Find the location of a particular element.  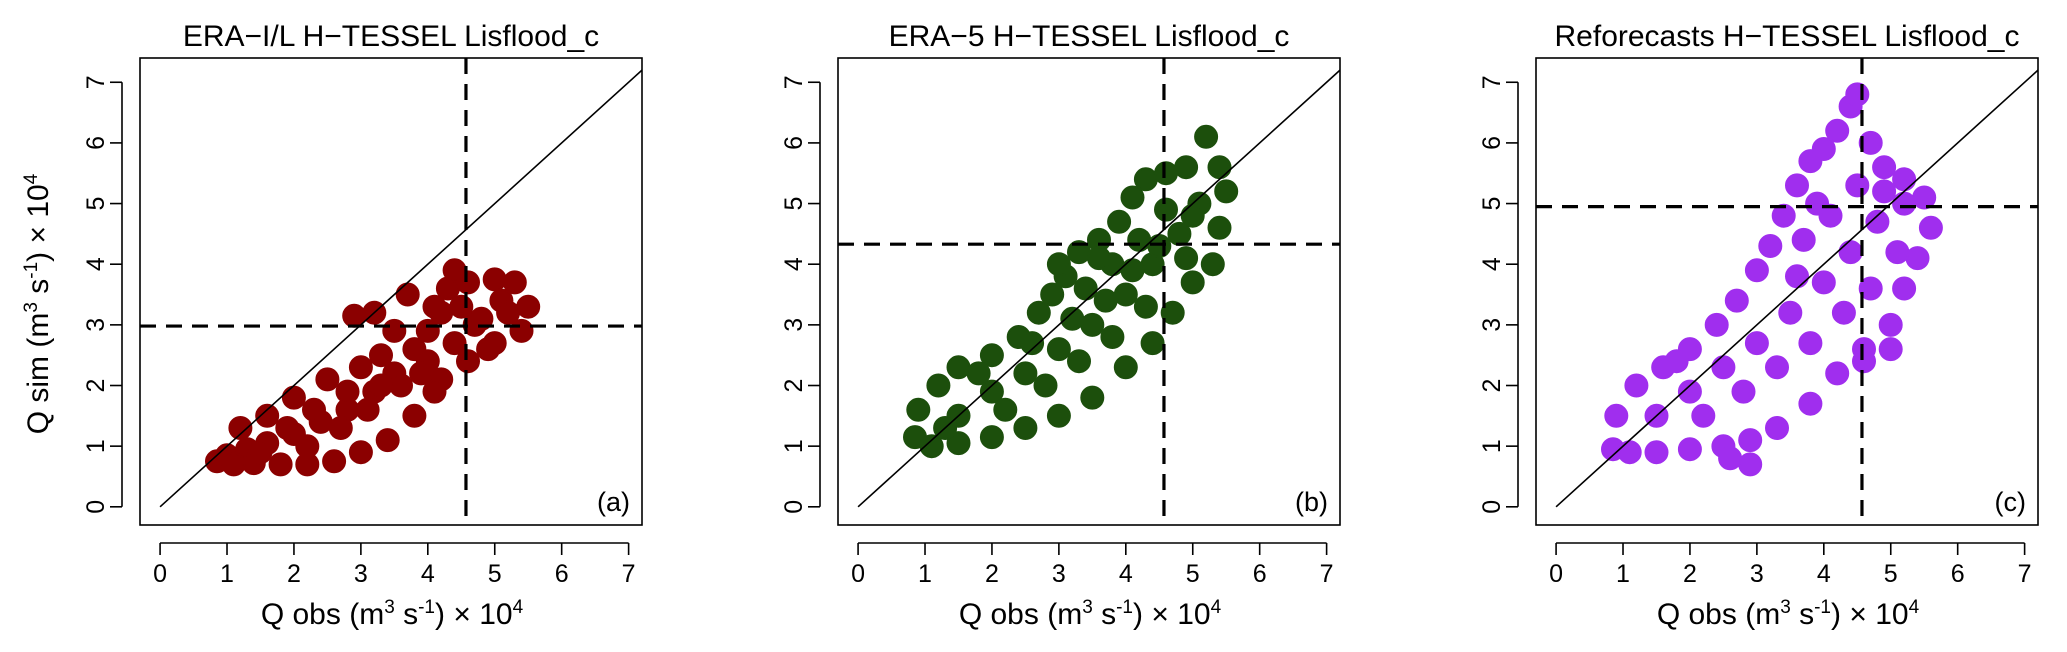

chart-title-a: ERA−I/L H−TESSEL Lisflood_c is located at coordinates (391, 36).